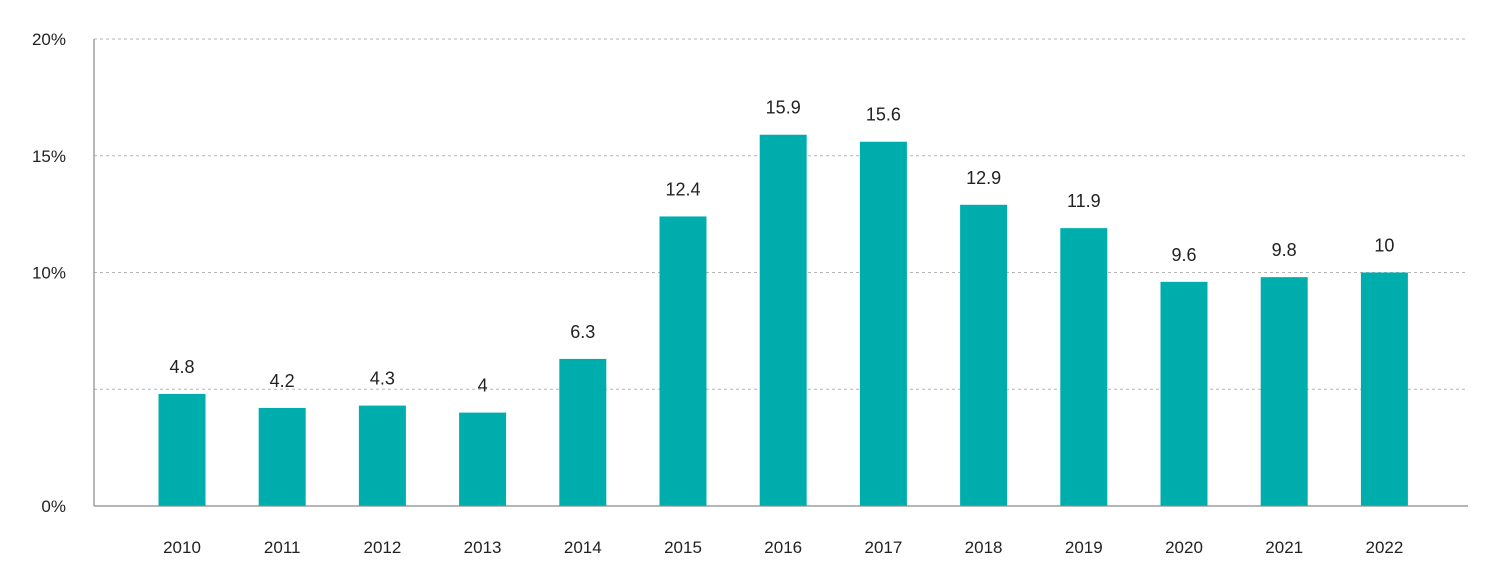 This screenshot has height=585, width=1500. Describe the element at coordinates (583, 547) in the screenshot. I see `x-tick-label-2014: 2014` at that location.